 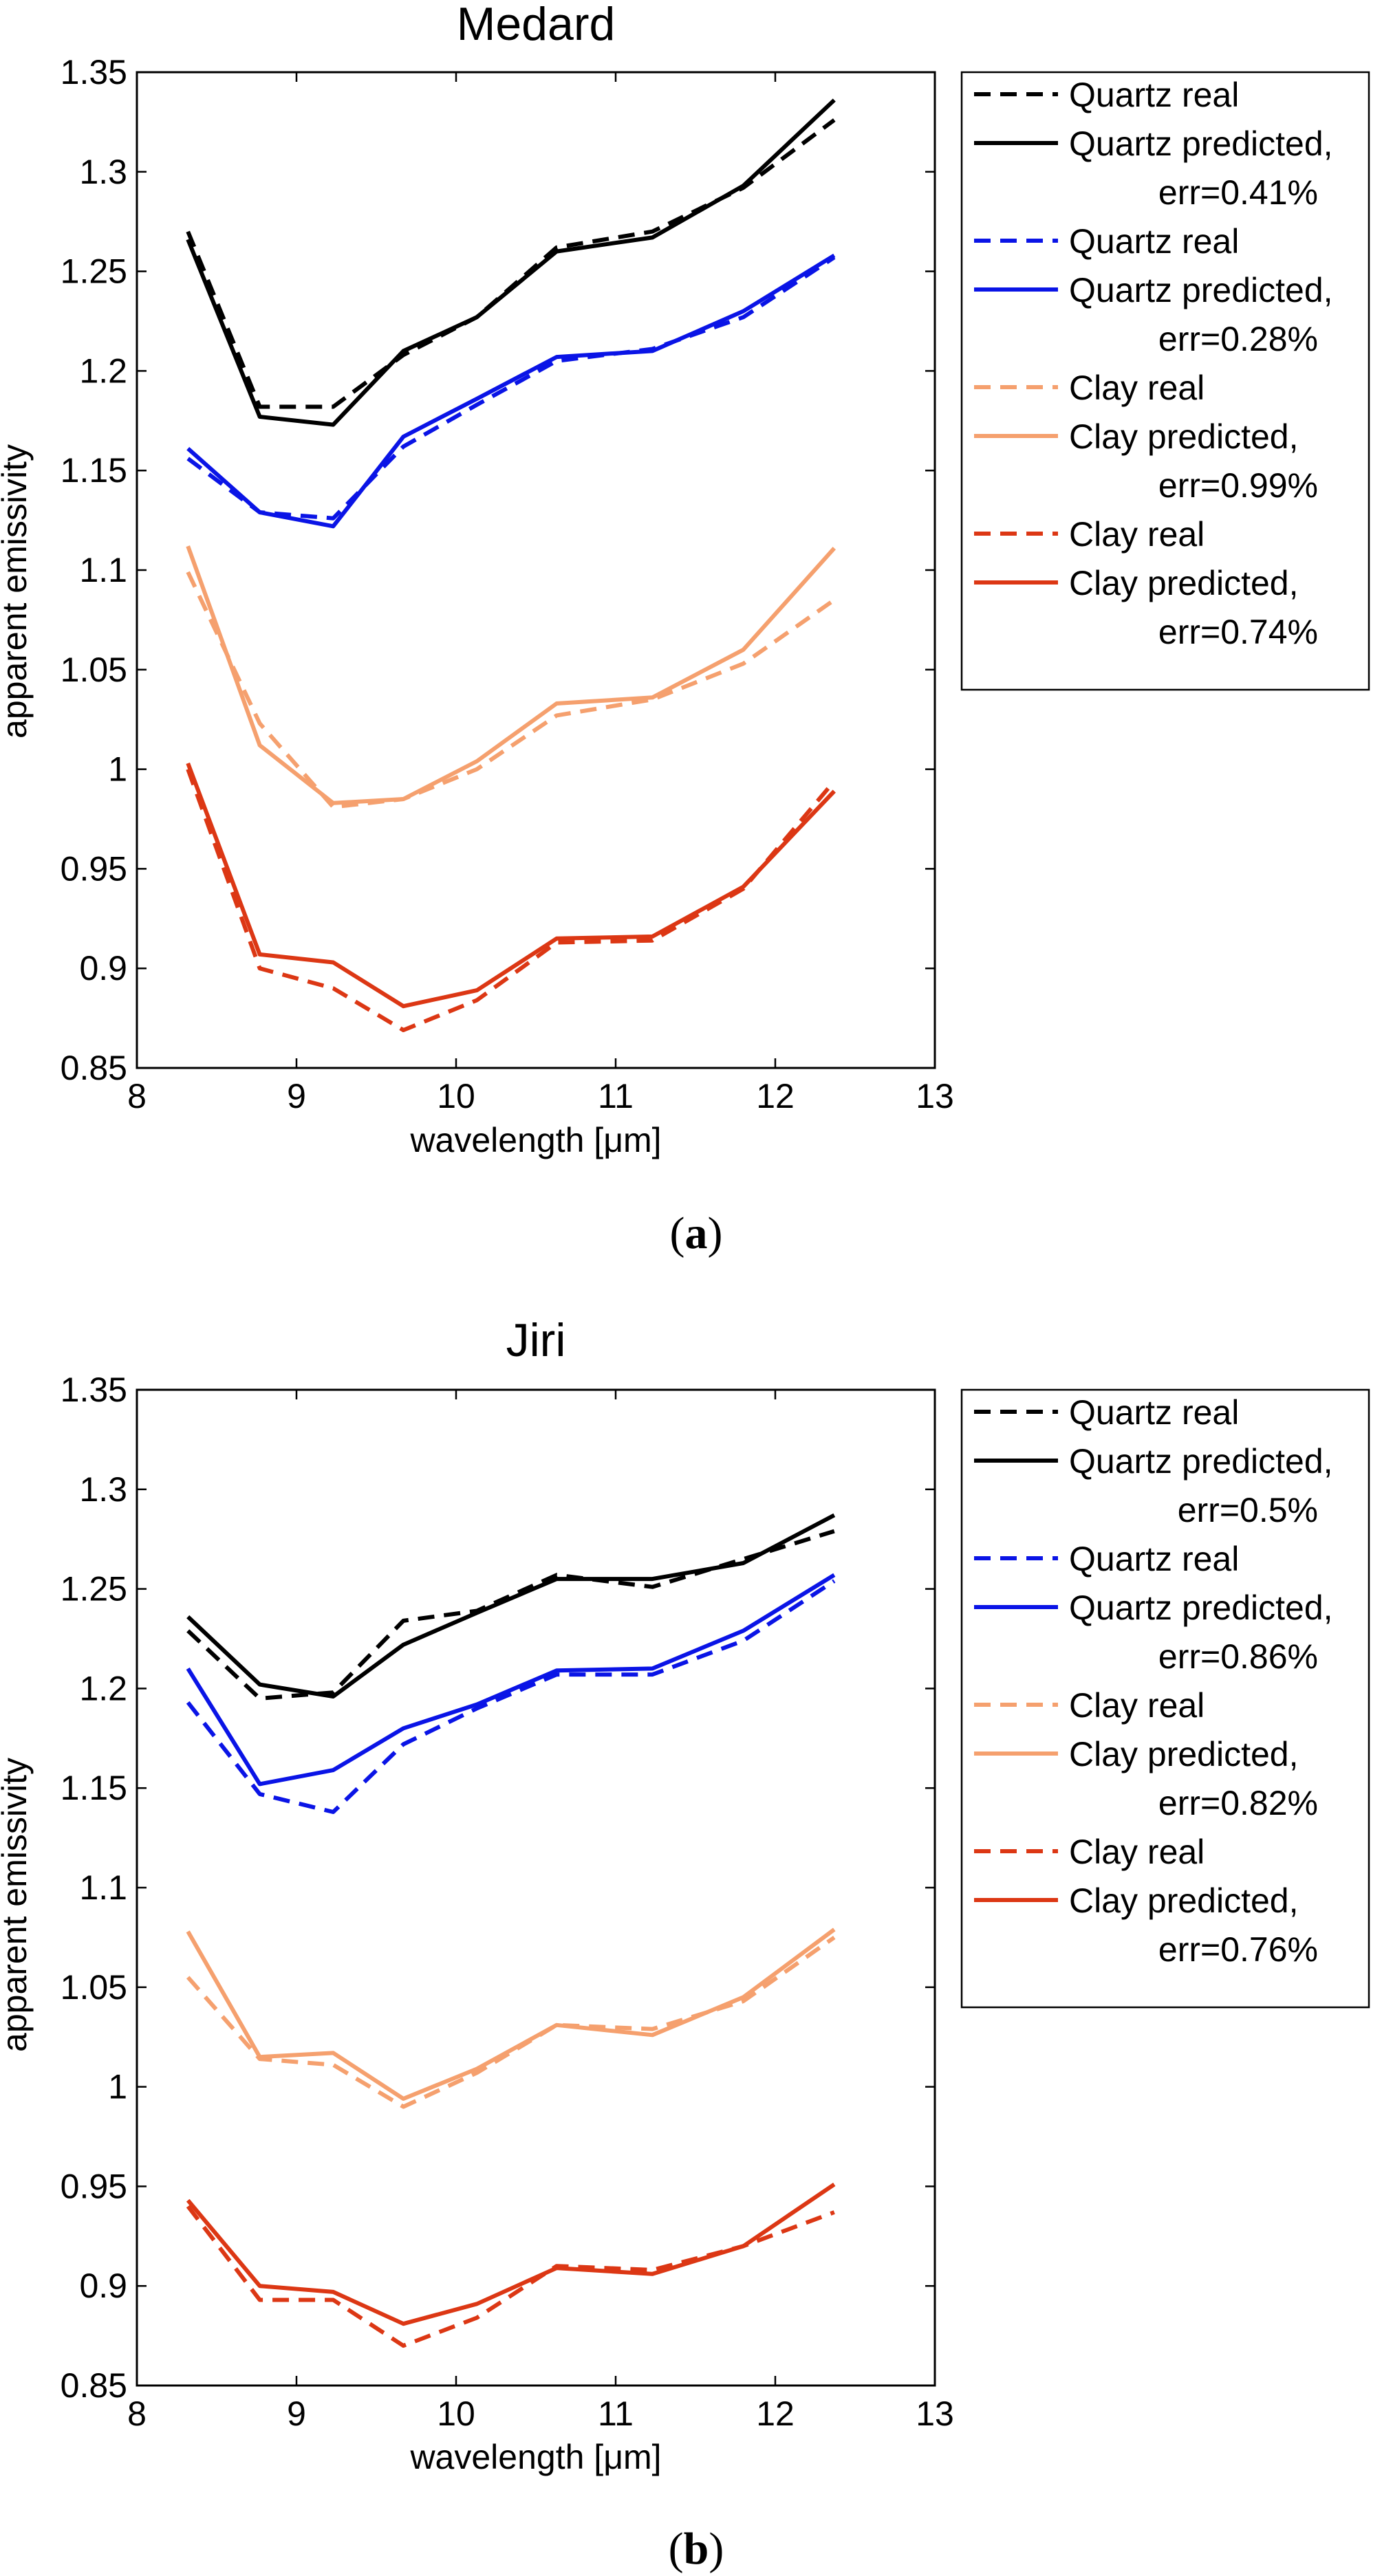 What do you see at coordinates (536, 1340) in the screenshot?
I see `chart-title: Jiri` at bounding box center [536, 1340].